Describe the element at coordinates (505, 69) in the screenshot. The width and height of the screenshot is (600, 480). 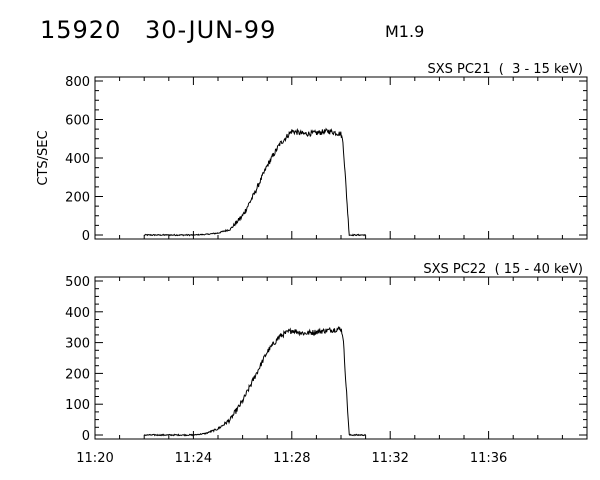
I see `panel-title: SXS PC21 ( 3 - 15 keV)` at that location.